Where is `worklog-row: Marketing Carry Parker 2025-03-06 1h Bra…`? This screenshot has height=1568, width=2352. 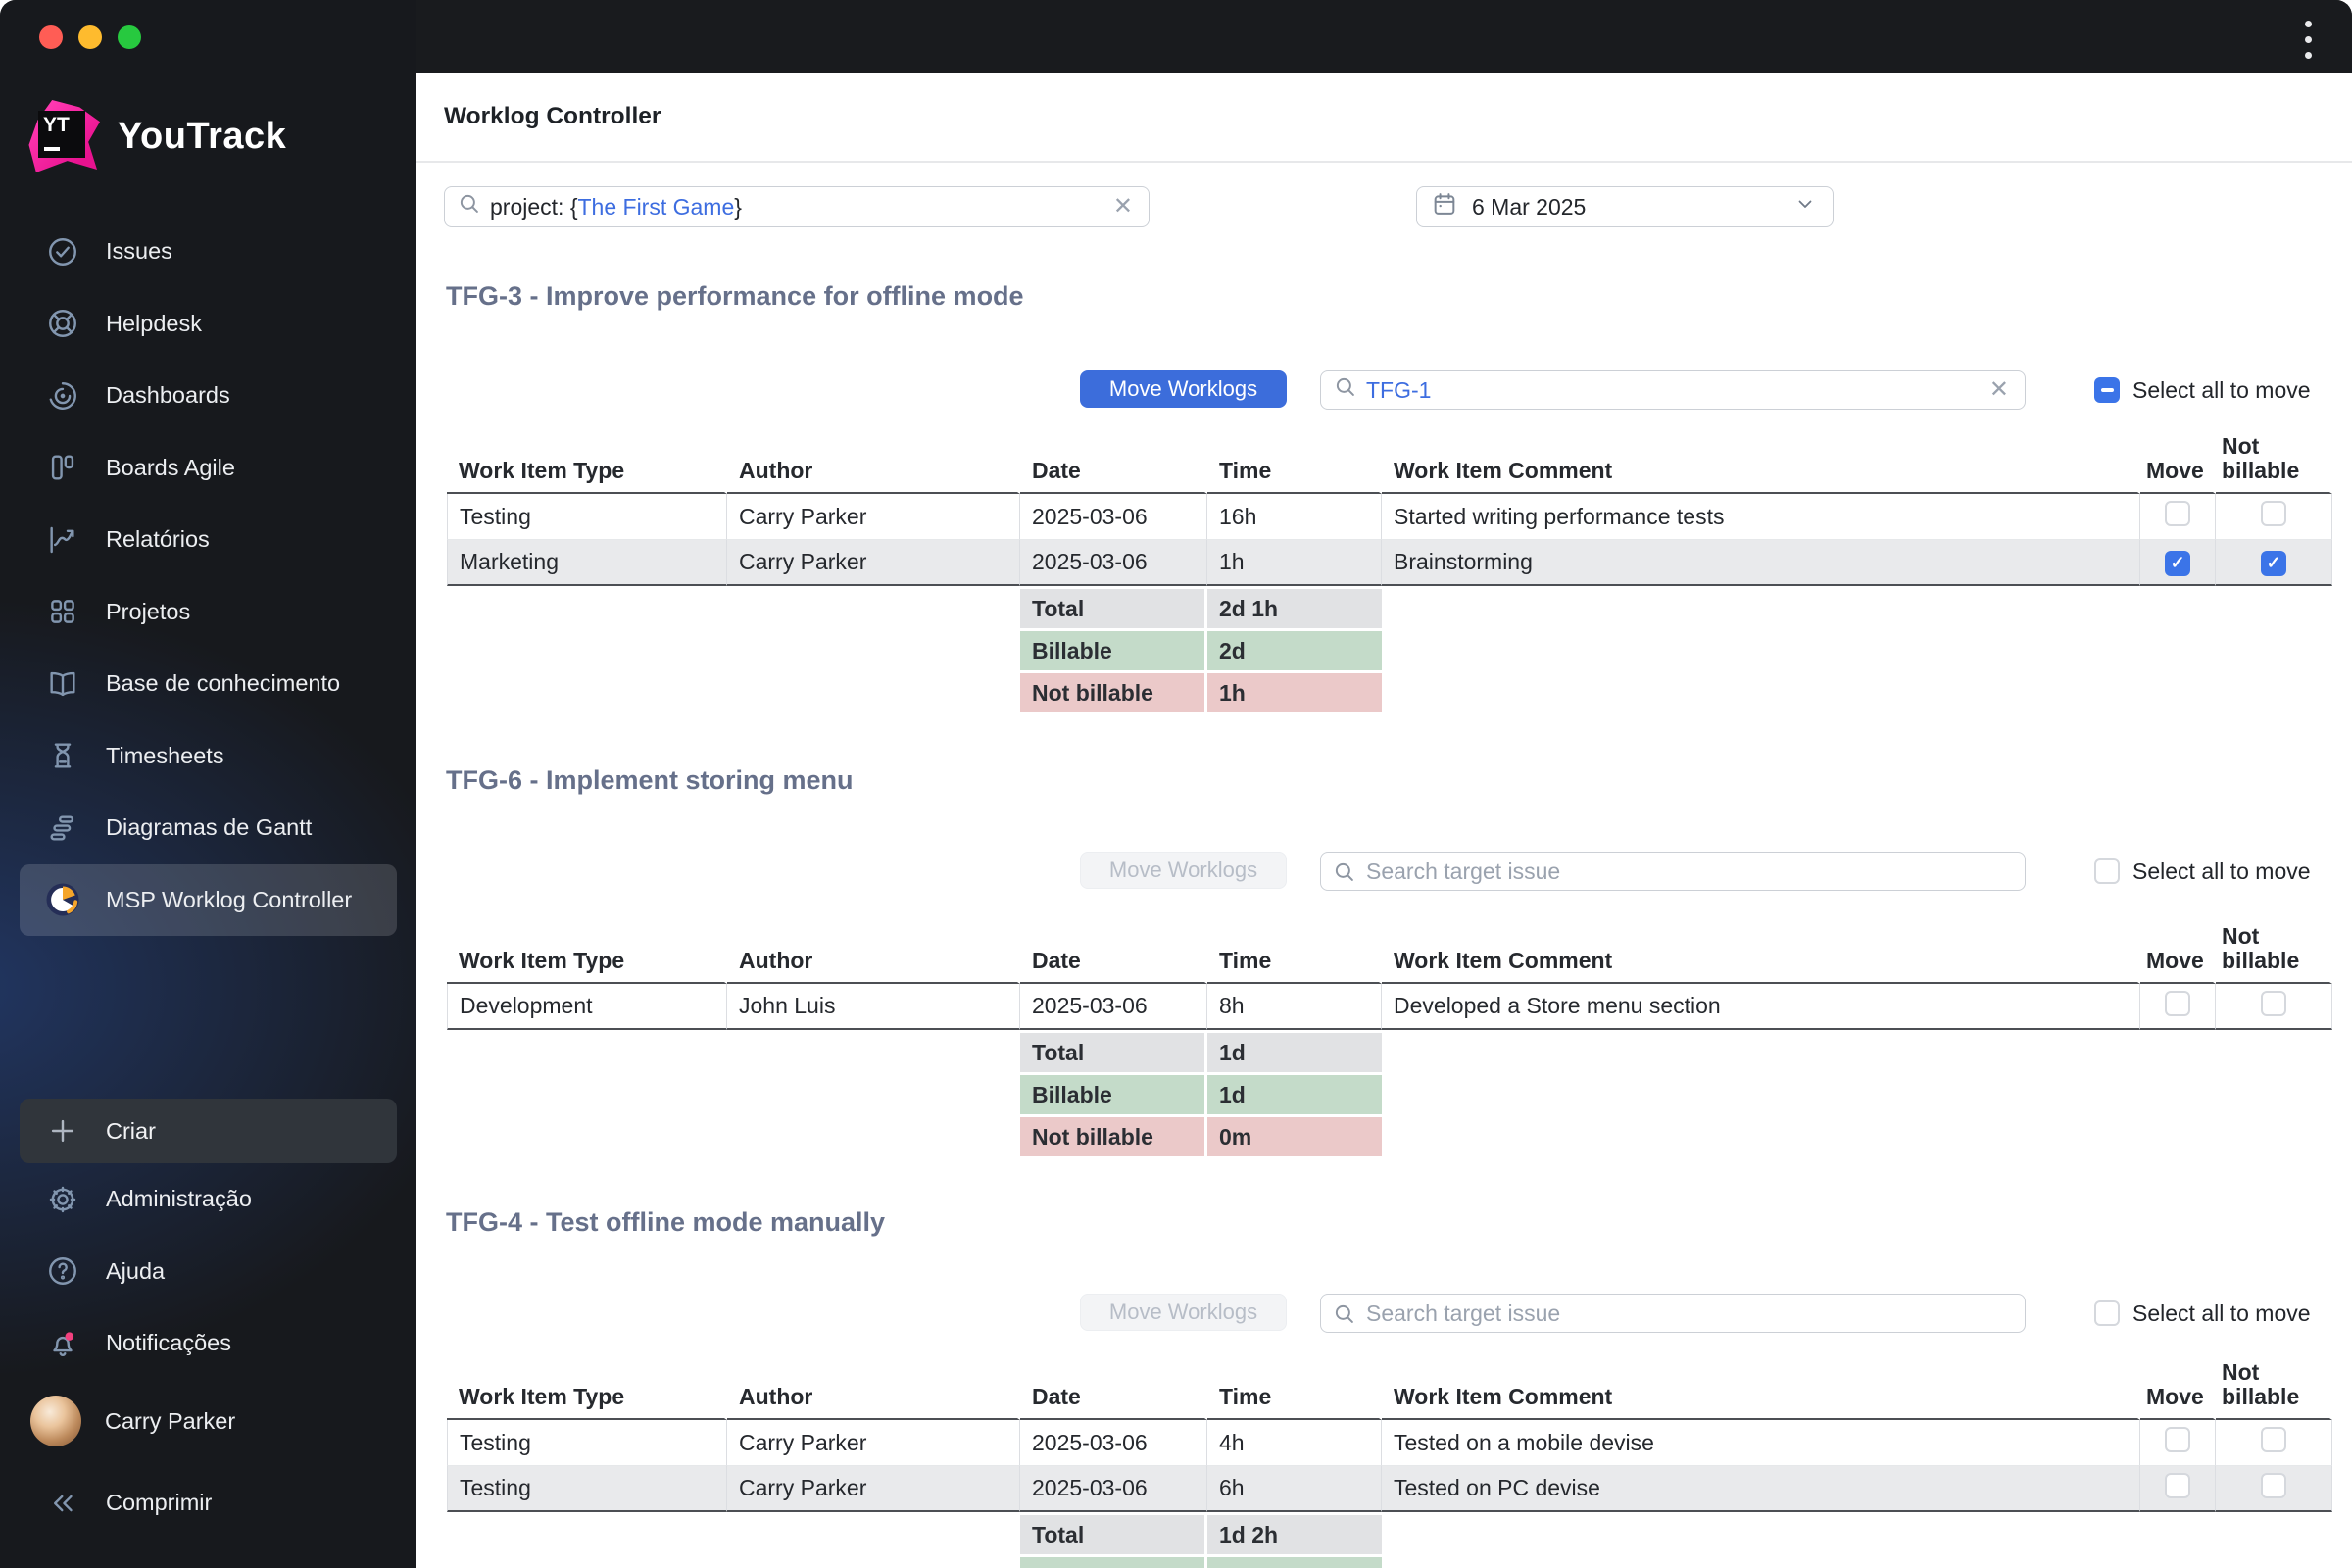 worklog-row: Marketing Carry Parker 2025-03-06 1h Bra… is located at coordinates (1389, 563).